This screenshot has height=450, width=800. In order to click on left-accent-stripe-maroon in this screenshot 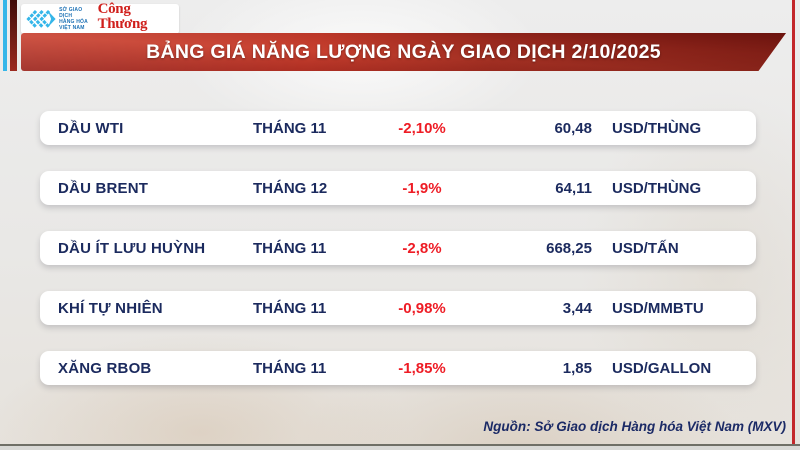, I will do `click(13, 35)`.